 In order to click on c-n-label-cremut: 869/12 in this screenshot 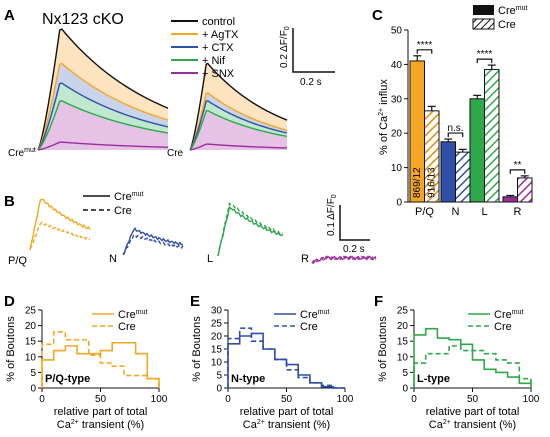, I will do `click(417, 182)`.